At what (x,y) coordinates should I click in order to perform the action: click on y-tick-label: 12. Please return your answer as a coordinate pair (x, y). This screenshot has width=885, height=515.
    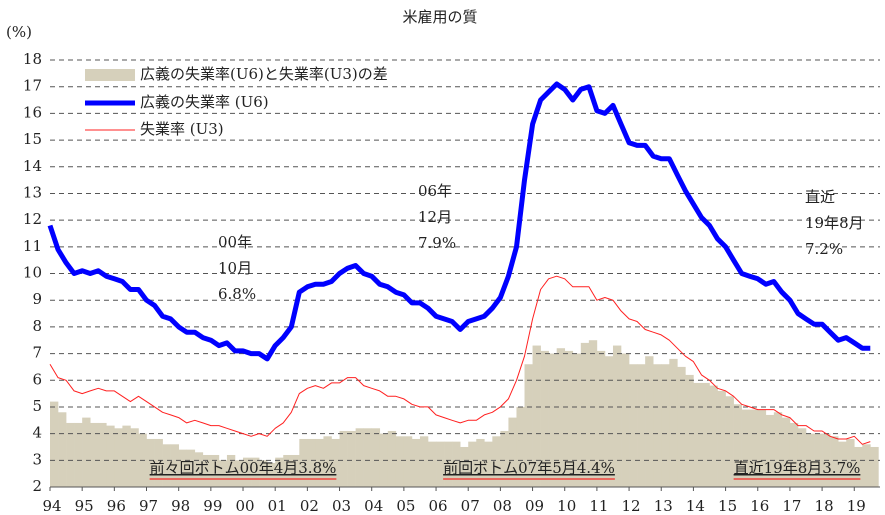
    Looking at the image, I should click on (32, 219).